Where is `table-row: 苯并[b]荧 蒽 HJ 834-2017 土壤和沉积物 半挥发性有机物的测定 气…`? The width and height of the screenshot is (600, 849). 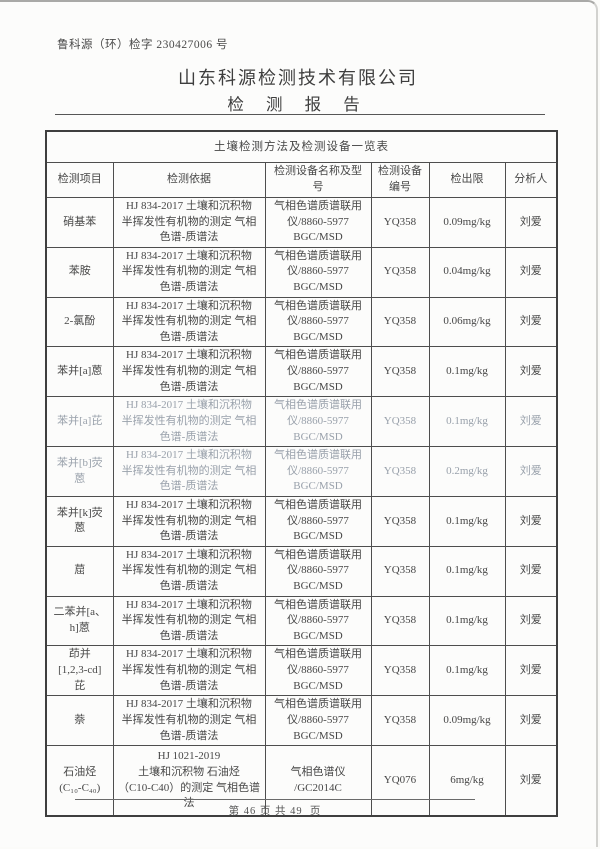
table-row: 苯并[b]荧 蒽 HJ 834-2017 土壤和沉积物 半挥发性有机物的测定 气… is located at coordinates (301, 471).